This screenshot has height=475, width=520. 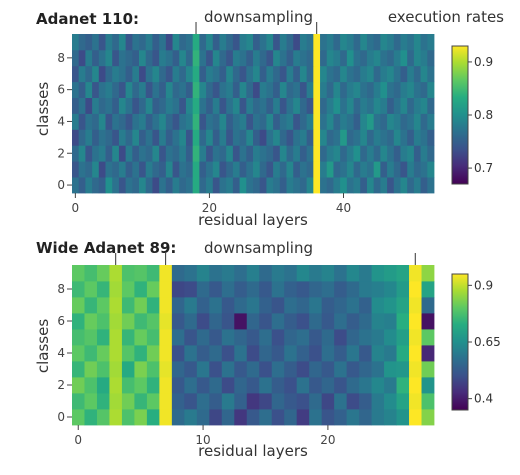 What do you see at coordinates (236, 121) in the screenshot?
I see `heatmap-1-cell-r4-c24` at bounding box center [236, 121].